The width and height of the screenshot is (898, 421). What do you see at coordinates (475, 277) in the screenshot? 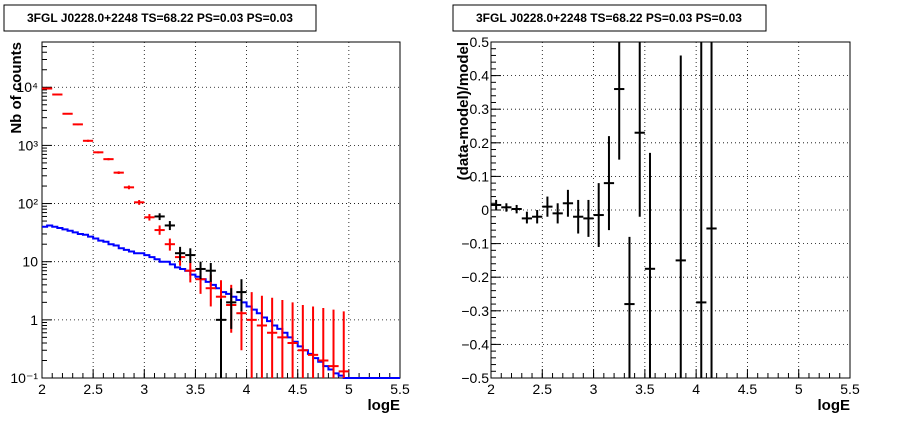
I see `right-y-tick-label: −0.2` at bounding box center [475, 277].